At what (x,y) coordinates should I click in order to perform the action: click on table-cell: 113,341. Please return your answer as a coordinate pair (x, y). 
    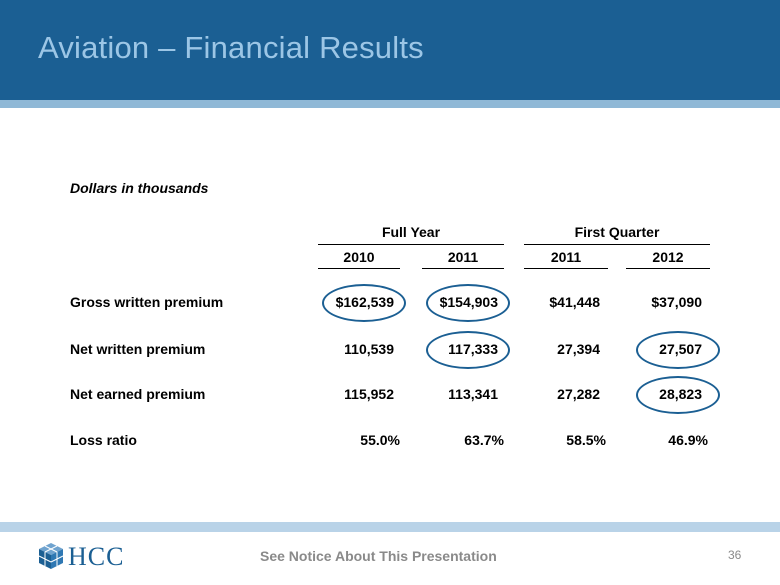
    Looking at the image, I should click on (473, 394).